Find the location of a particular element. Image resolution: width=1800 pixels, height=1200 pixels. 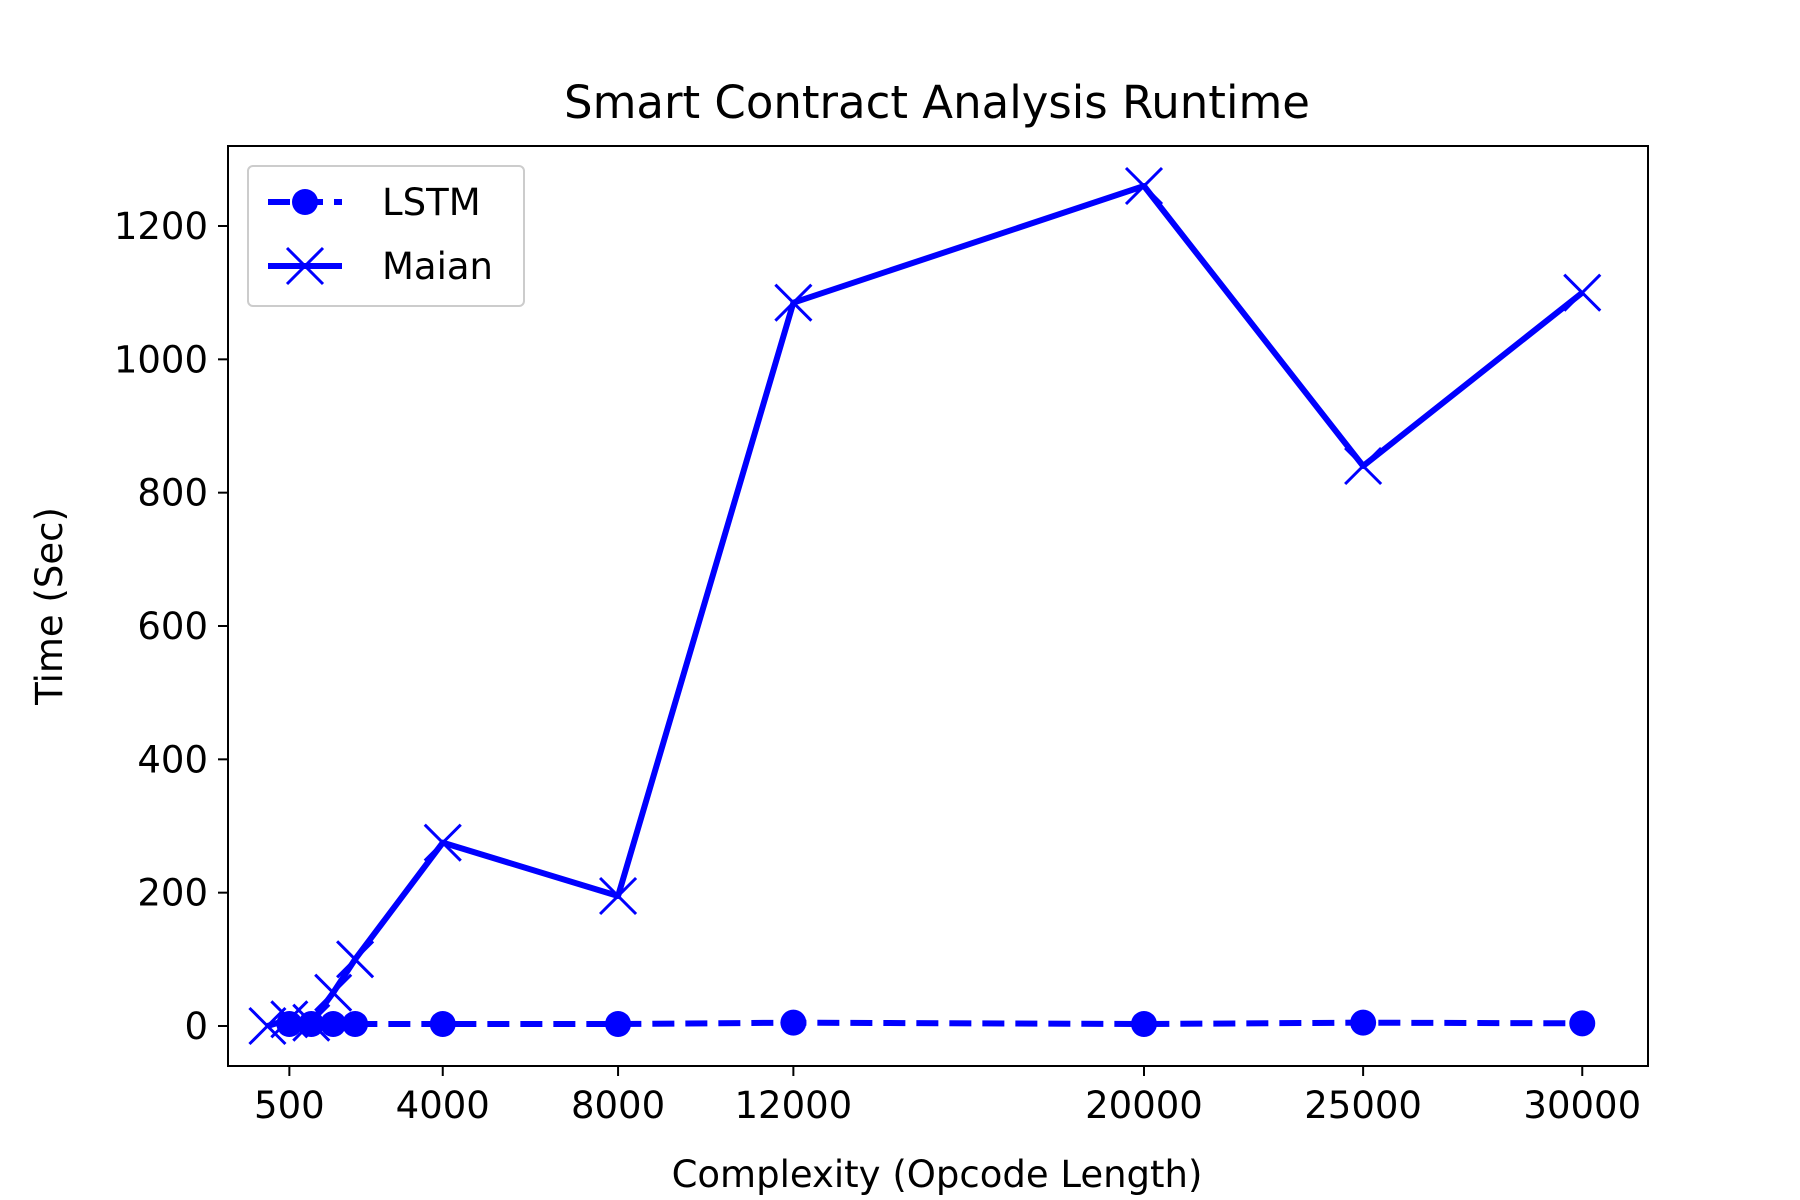

legend-entry-maian: Maian is located at coordinates (380, 266).